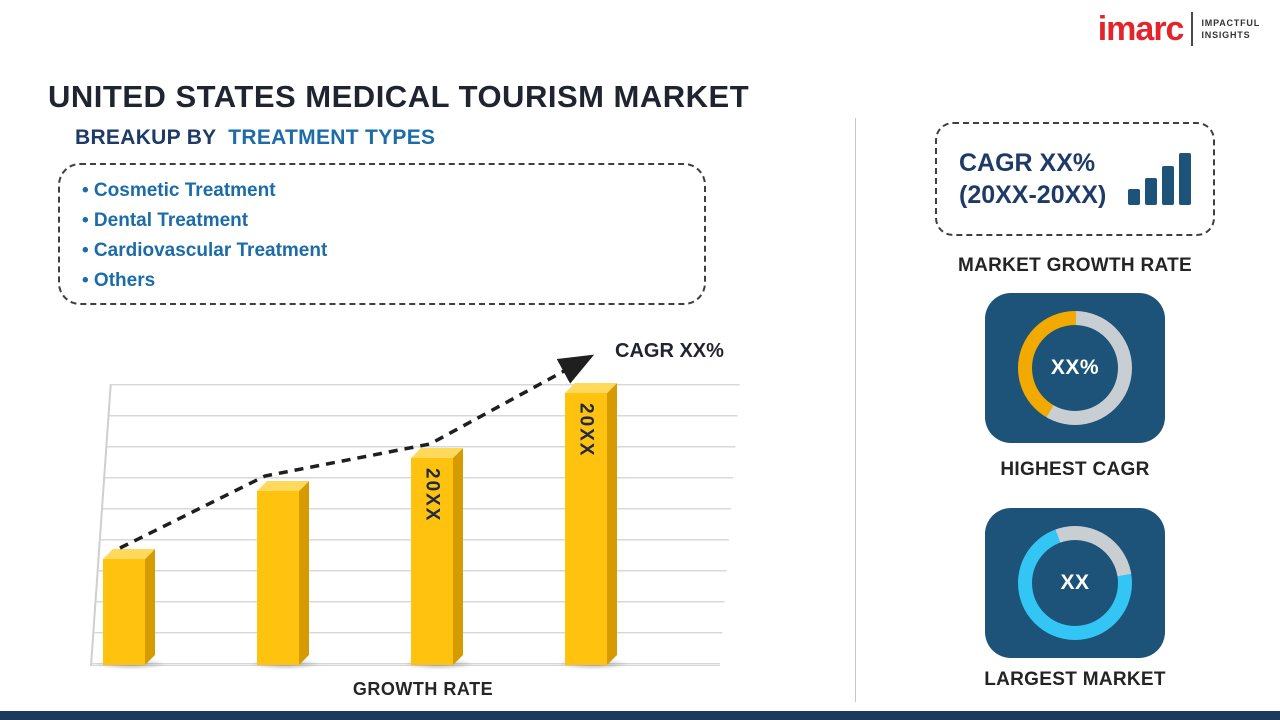 This screenshot has width=1280, height=720. What do you see at coordinates (1230, 22) in the screenshot?
I see `logo-tagline-line1: IMPACTFUL` at bounding box center [1230, 22].